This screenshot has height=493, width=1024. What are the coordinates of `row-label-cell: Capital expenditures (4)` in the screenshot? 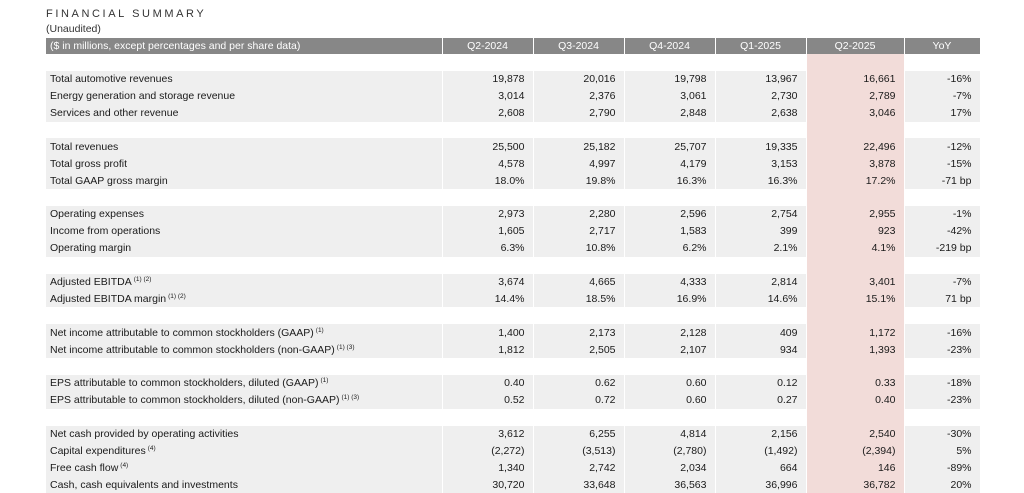 It's located at (244, 451).